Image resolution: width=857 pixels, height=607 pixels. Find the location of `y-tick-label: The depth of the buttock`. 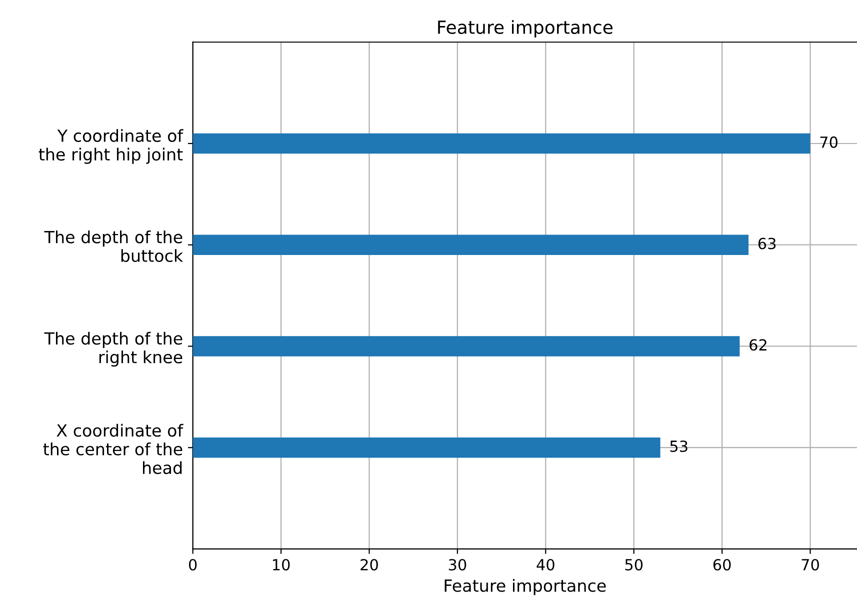

y-tick-label: The depth of the buttock is located at coordinates (114, 246).